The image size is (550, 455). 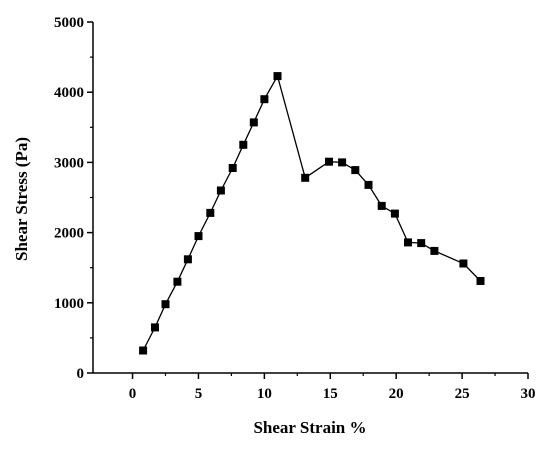 I want to click on x-tick-label: 0, so click(x=133, y=394).